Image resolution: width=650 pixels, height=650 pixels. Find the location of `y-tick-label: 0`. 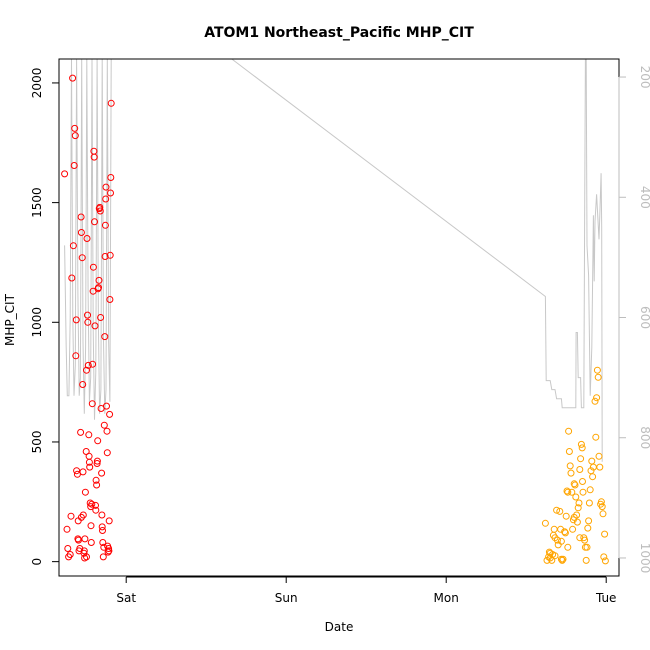

y-tick-label: 0 is located at coordinates (37, 562).